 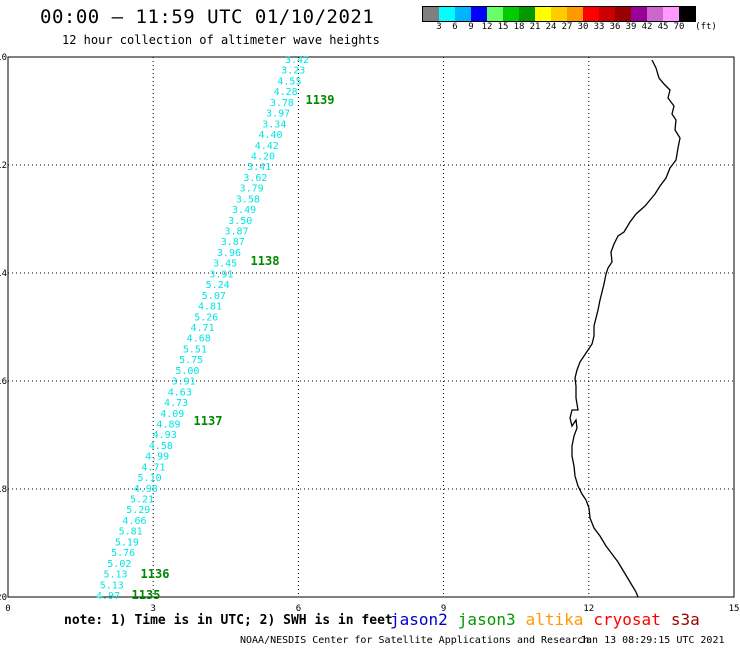 I want to click on y-tick-label: -12, so click(x=3, y=166).